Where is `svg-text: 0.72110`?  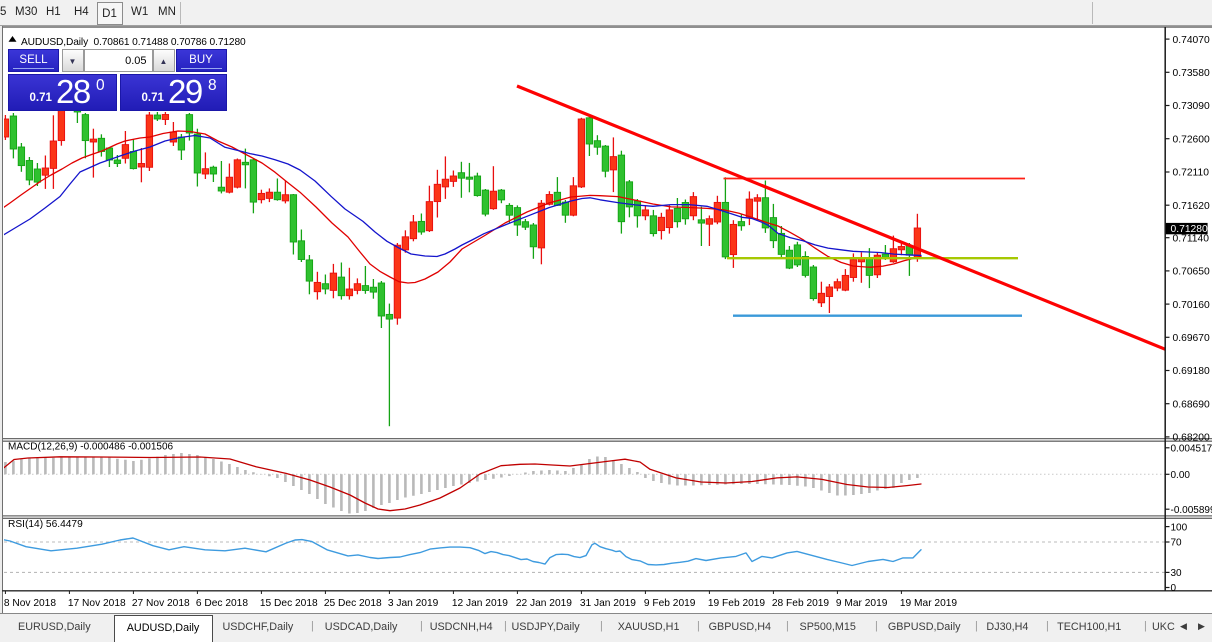 svg-text: 0.72110 is located at coordinates (1191, 173).